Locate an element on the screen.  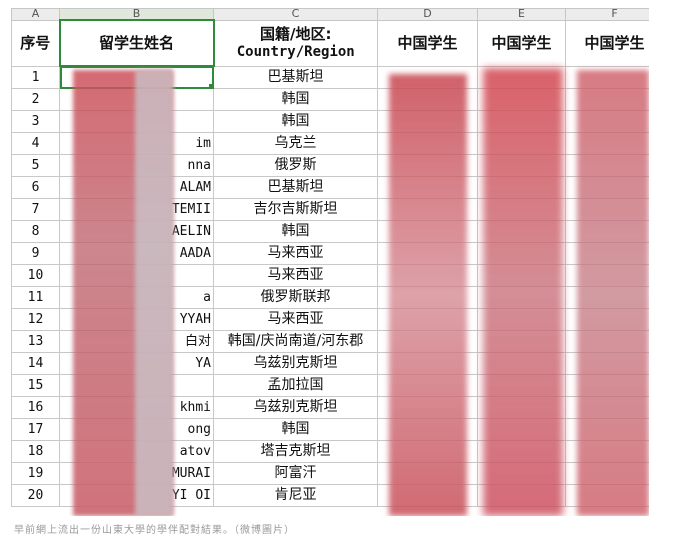
censor-blur-col-e is located at coordinates (523, 292).